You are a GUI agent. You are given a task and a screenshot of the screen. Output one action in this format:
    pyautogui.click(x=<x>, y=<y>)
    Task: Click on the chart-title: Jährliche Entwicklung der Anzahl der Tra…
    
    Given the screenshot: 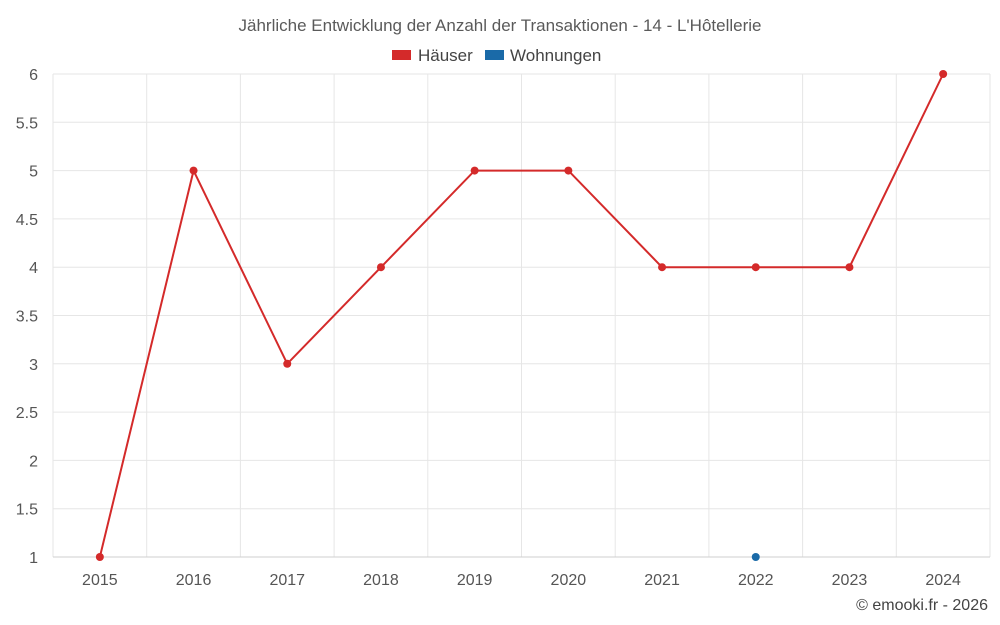 What is the action you would take?
    pyautogui.click(x=500, y=25)
    